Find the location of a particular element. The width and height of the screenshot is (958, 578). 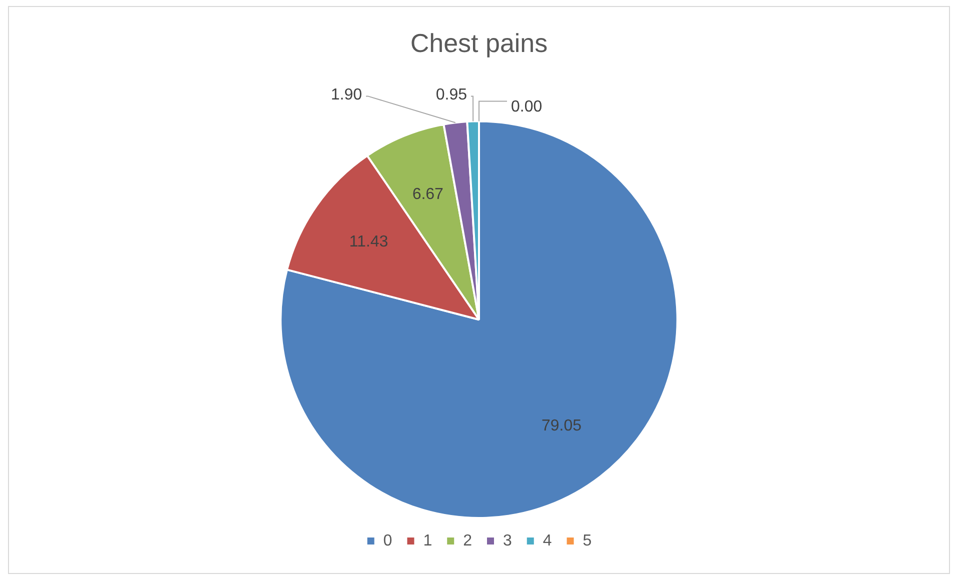

legend-label: 3 is located at coordinates (507, 541).